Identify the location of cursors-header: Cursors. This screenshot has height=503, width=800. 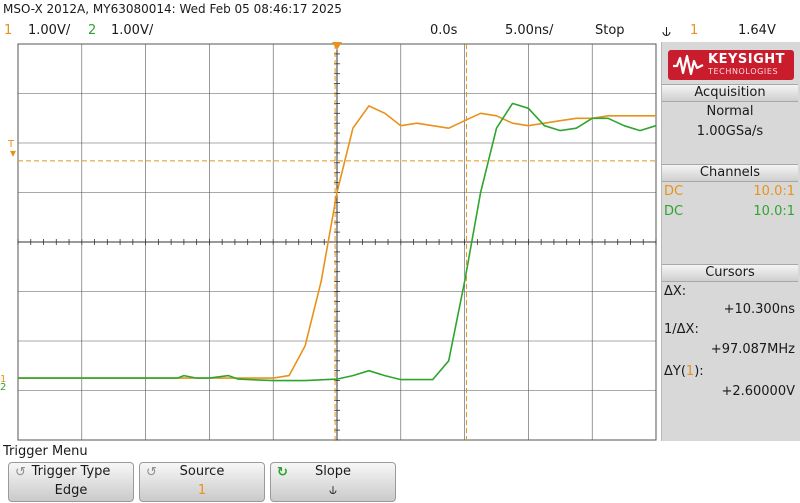
(730, 273).